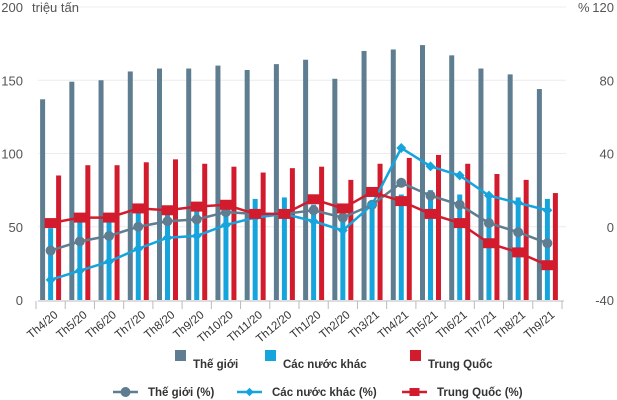 This screenshot has width=617, height=400. I want to click on x-tick-label: Th4/21, so click(393, 325).